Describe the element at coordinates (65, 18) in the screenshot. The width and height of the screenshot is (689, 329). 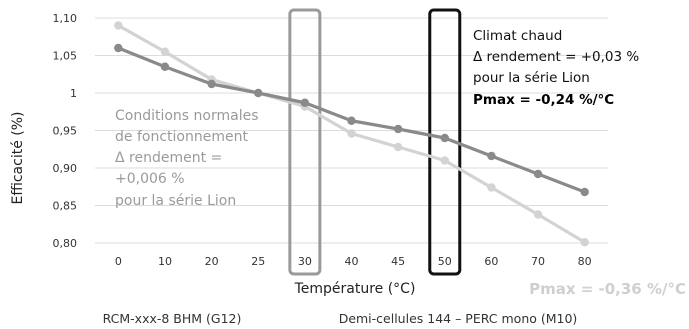
I see `y-tick-label: 1,10` at that location.